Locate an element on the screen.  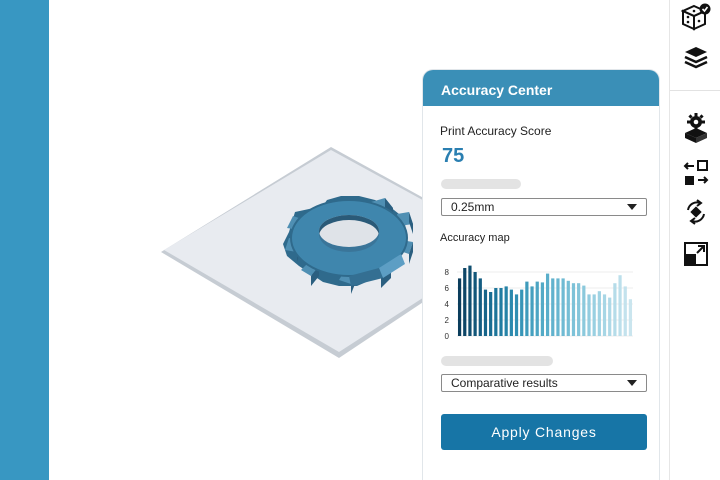
y-tick-label: 4 is located at coordinates (447, 304).